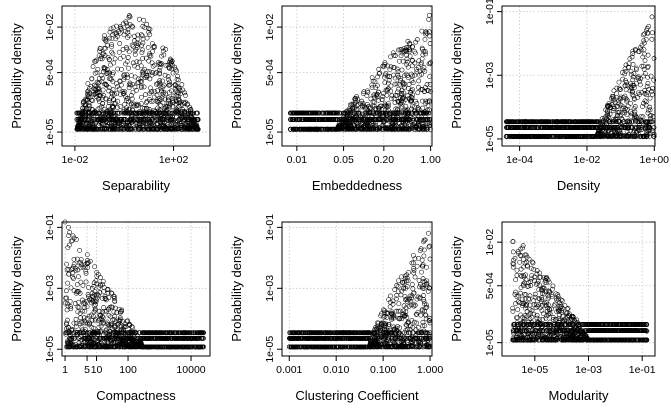 This screenshot has width=671, height=414. What do you see at coordinates (357, 185) in the screenshot?
I see `x-axis-title: Embeddedness` at bounding box center [357, 185].